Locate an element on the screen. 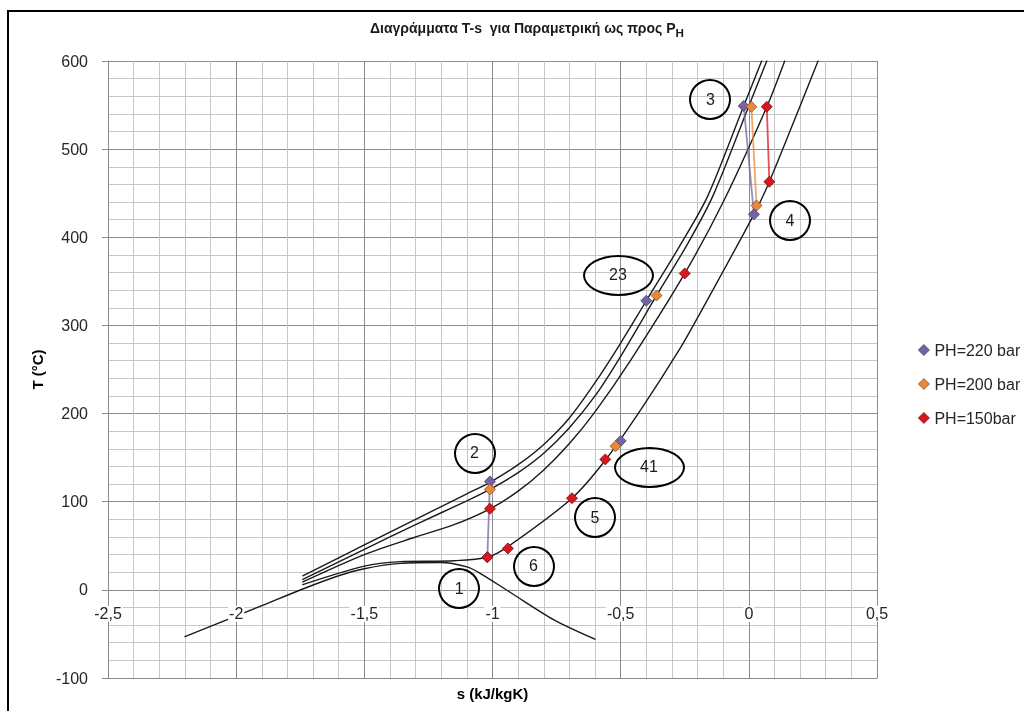  x-tick-label: -0,5 is located at coordinates (620, 614).